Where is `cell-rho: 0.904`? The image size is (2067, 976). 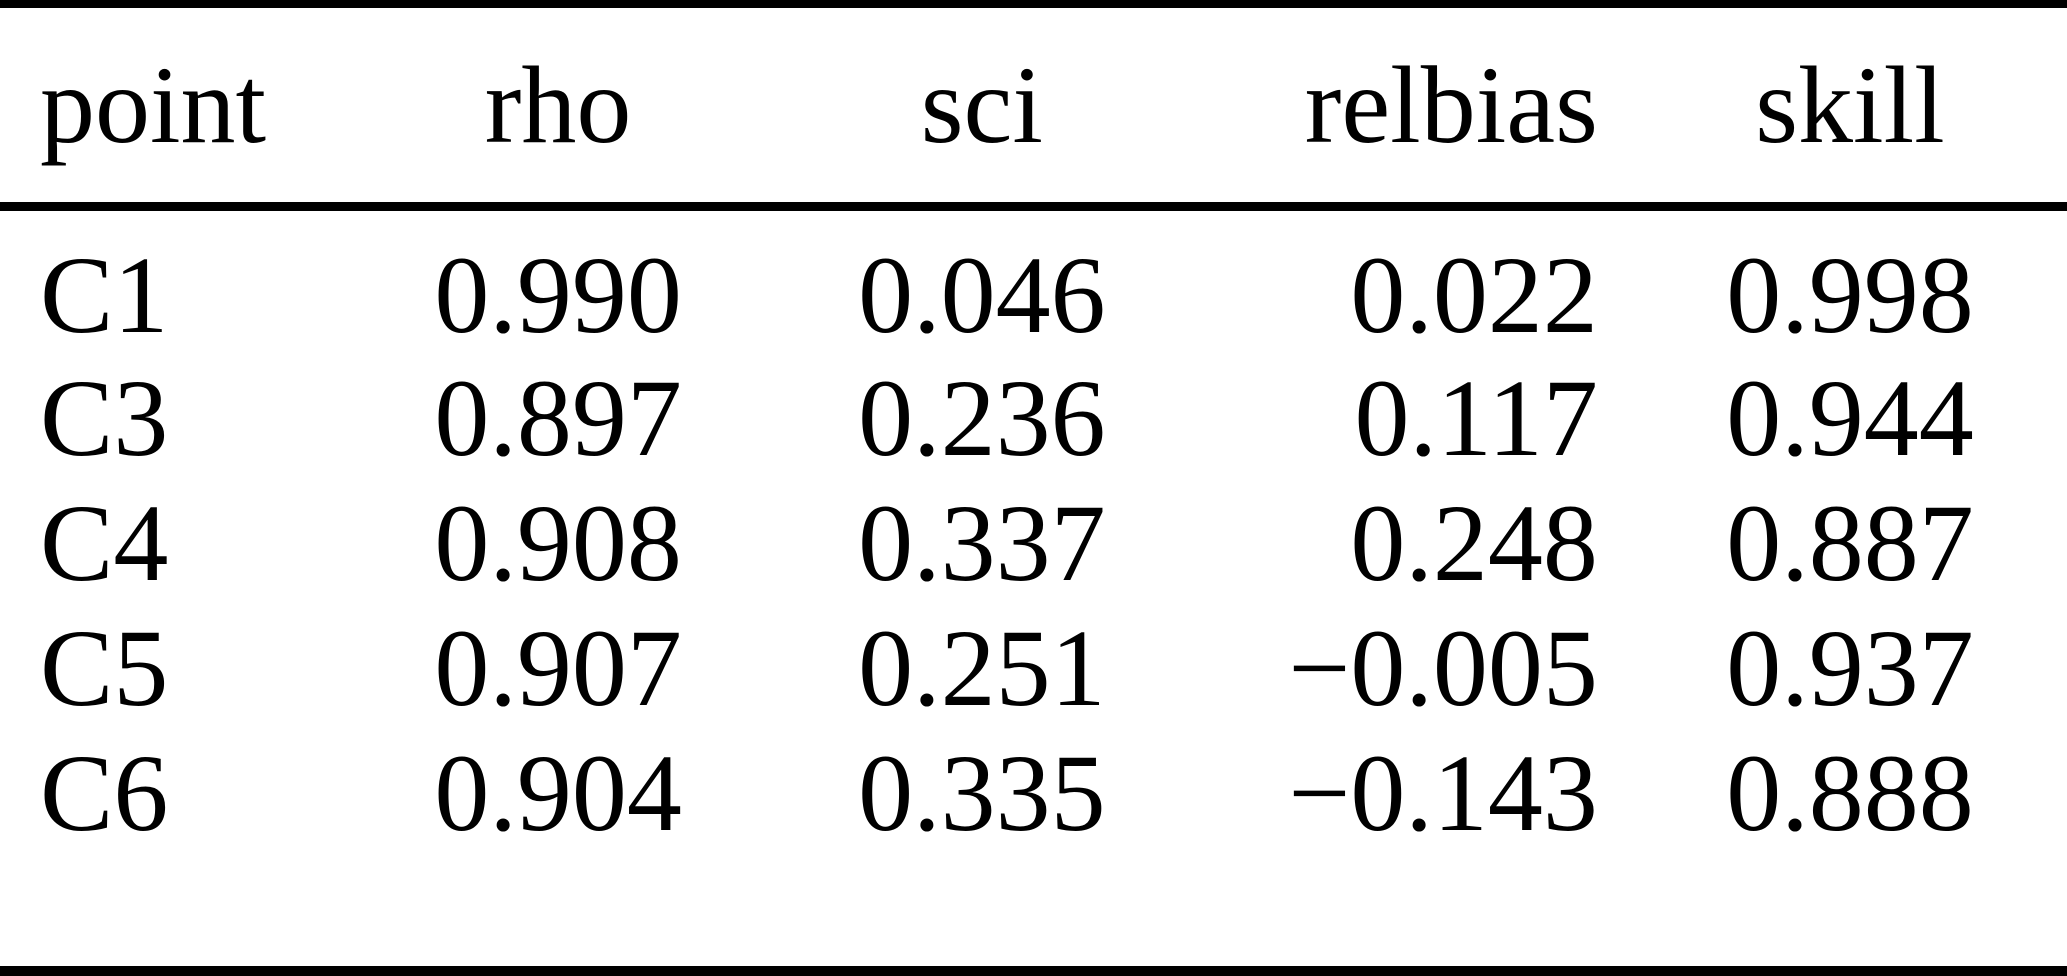
cell-rho: 0.904 is located at coordinates (558, 792).